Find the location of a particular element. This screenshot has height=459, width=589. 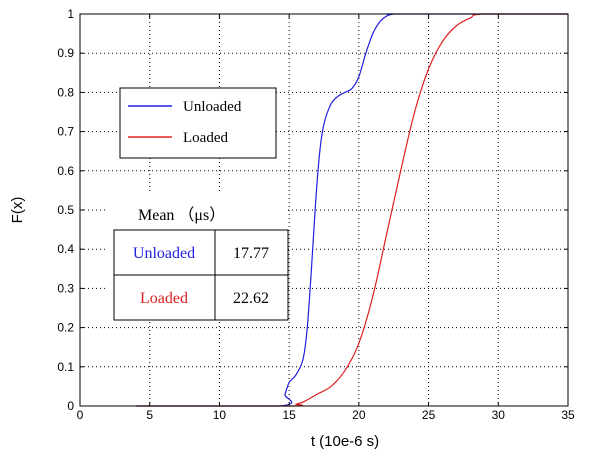

y-tick-label: 0.1 is located at coordinates (65, 367).